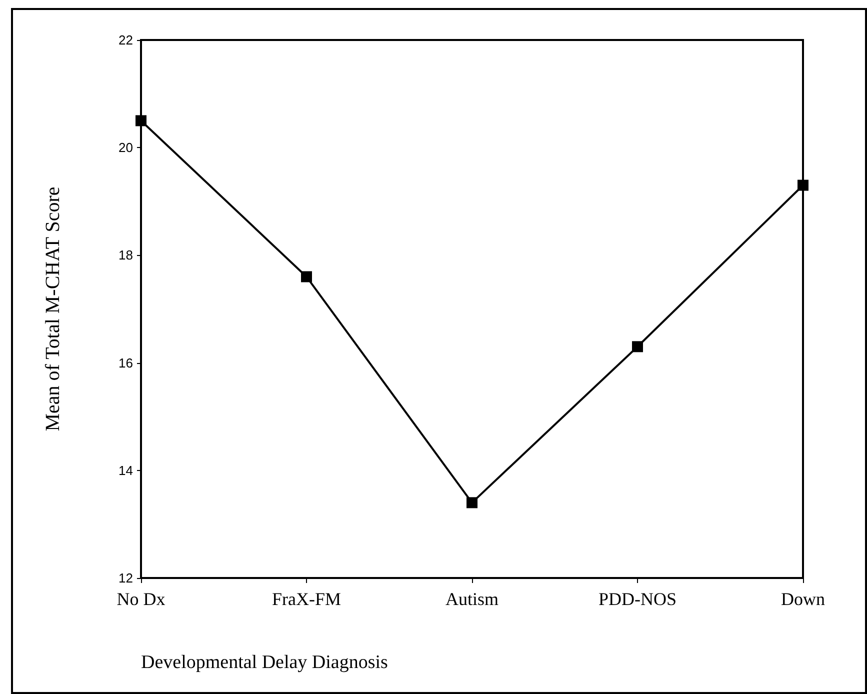 Image resolution: width=867 pixels, height=694 pixels. What do you see at coordinates (125, 255) in the screenshot?
I see `y-tick-label: 18` at bounding box center [125, 255].